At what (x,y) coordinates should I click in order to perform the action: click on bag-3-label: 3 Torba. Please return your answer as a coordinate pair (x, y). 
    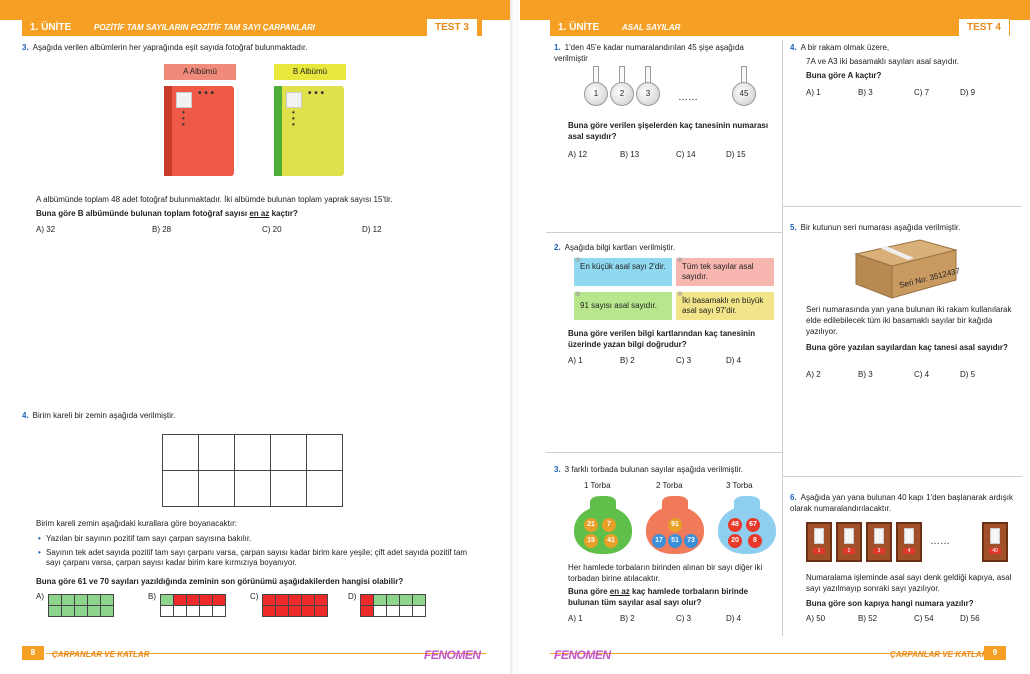
    Looking at the image, I should click on (739, 485).